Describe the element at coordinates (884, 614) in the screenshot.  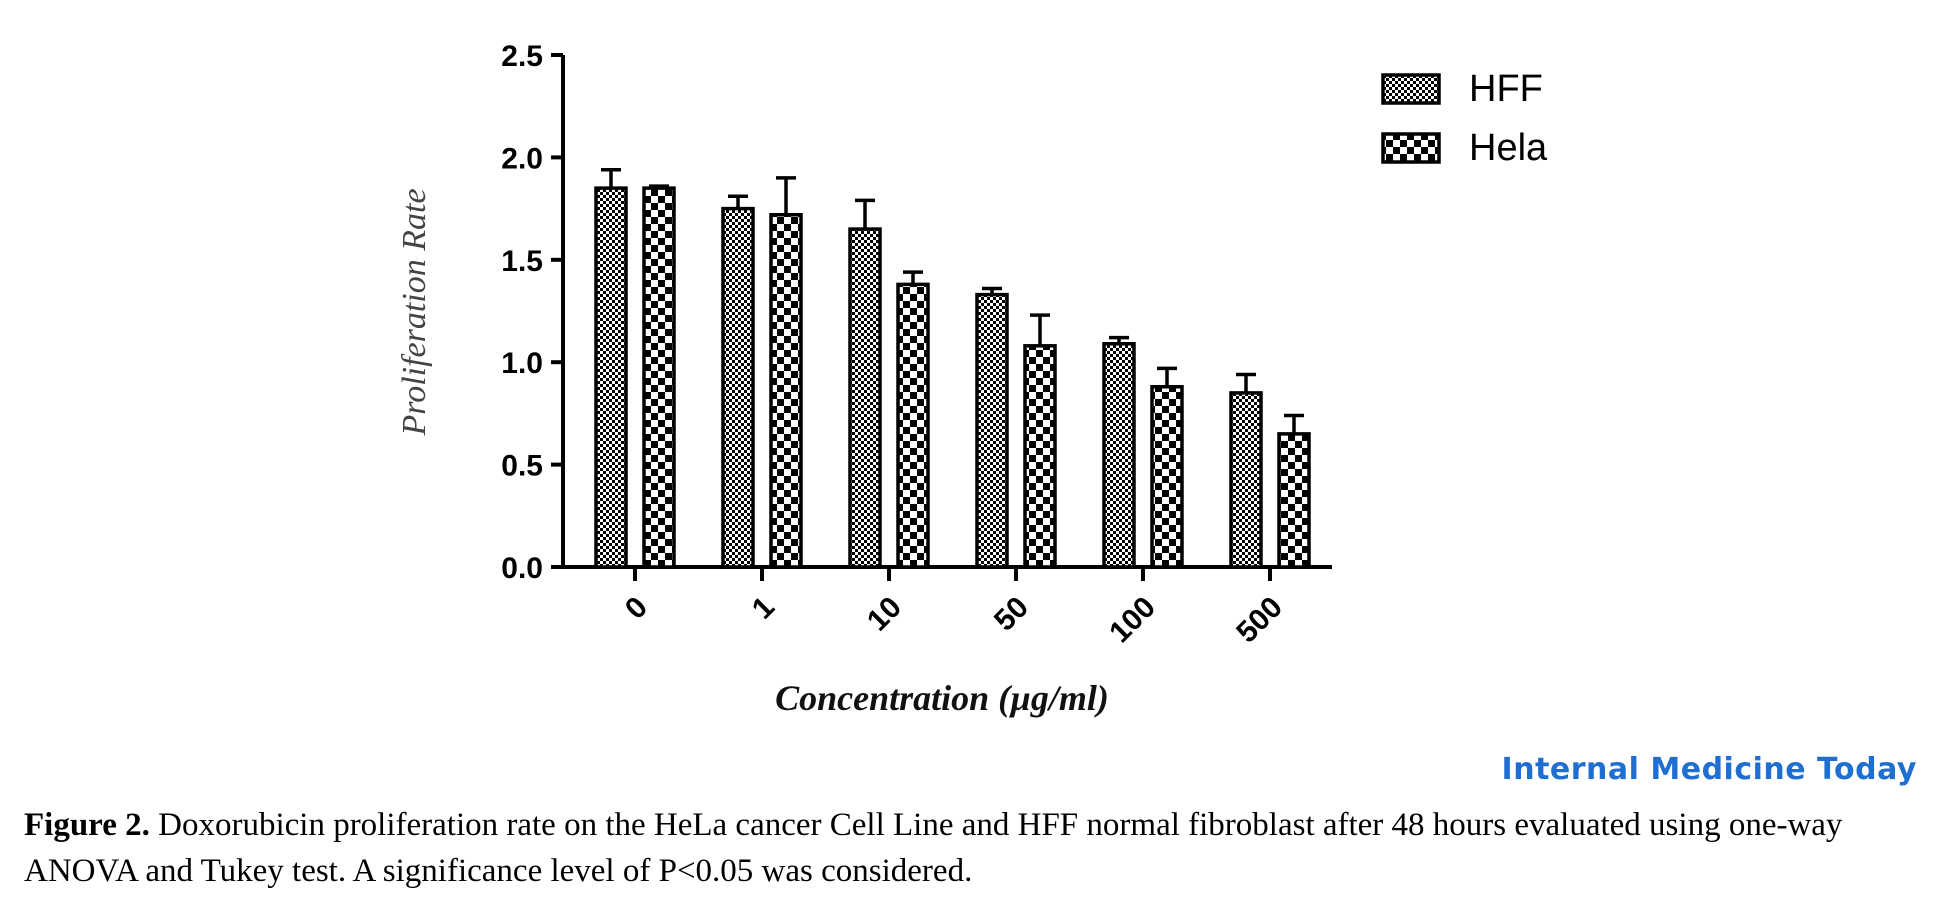
I see `x-tick-label: 10` at that location.